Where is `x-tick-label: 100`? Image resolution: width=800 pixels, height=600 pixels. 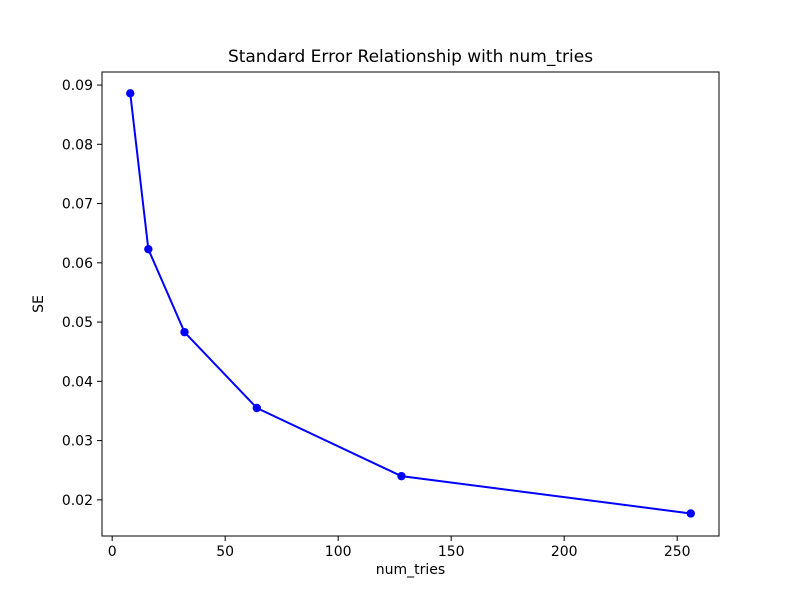 x-tick-label: 100 is located at coordinates (338, 552).